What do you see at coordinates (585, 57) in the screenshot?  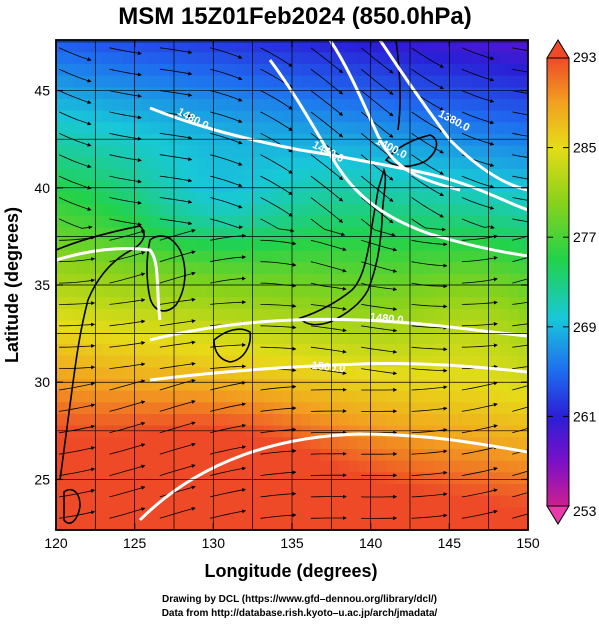 I see `colorbar-tick-label: 293` at bounding box center [585, 57].